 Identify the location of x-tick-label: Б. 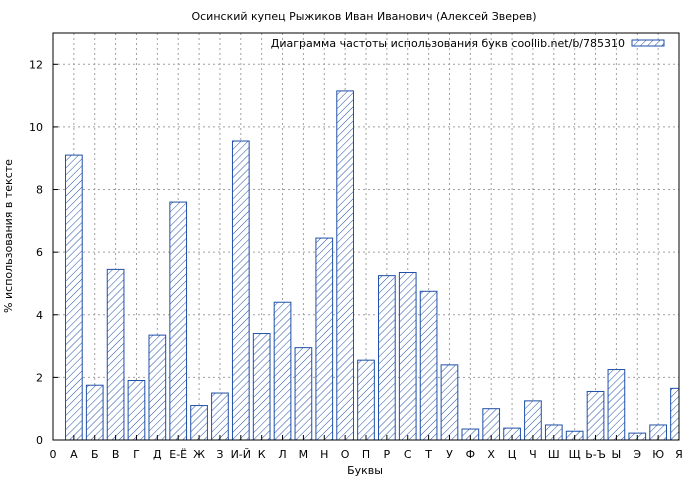
(95, 454).